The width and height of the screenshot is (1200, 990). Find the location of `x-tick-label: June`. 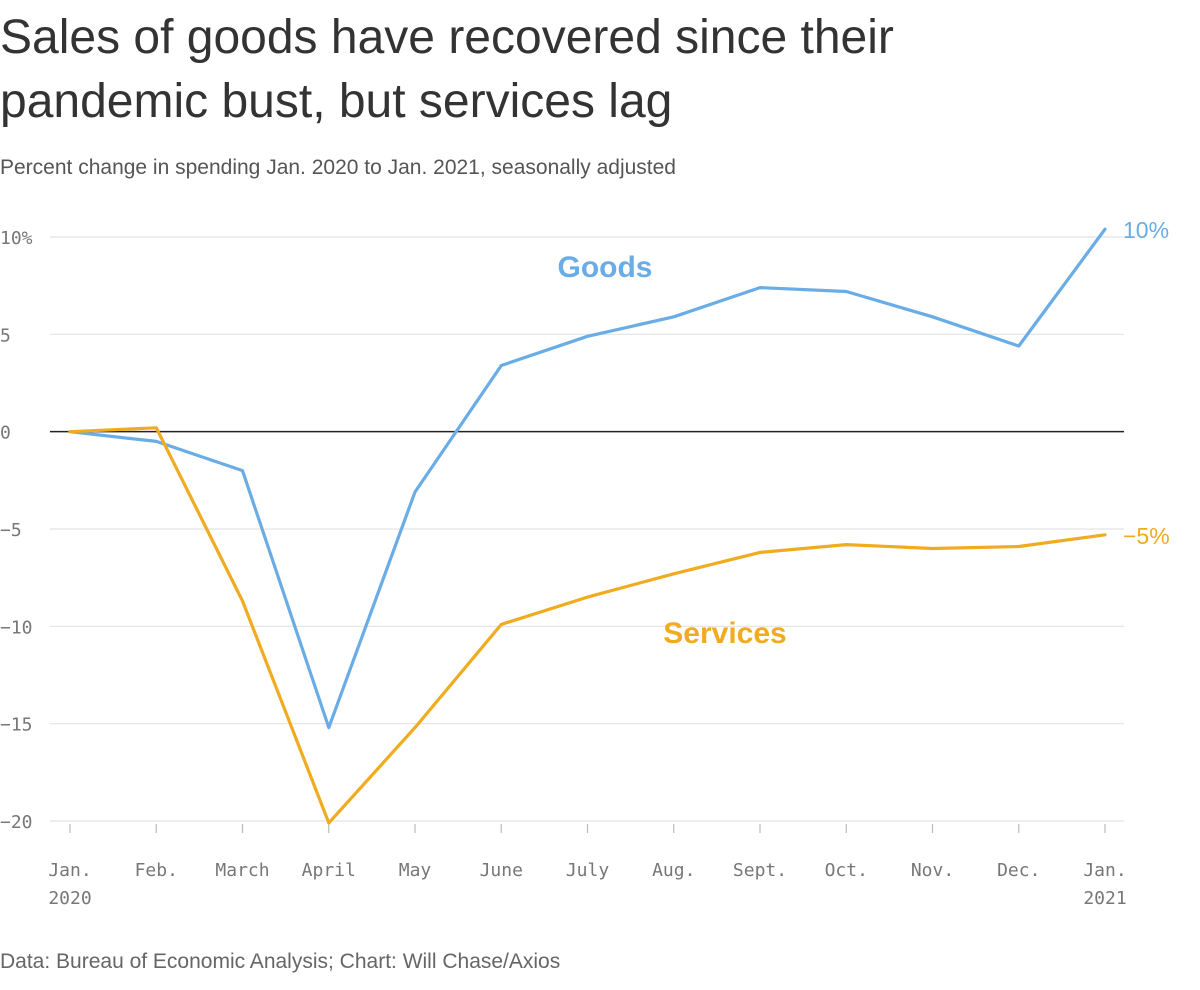

x-tick-label: June is located at coordinates (501, 870).